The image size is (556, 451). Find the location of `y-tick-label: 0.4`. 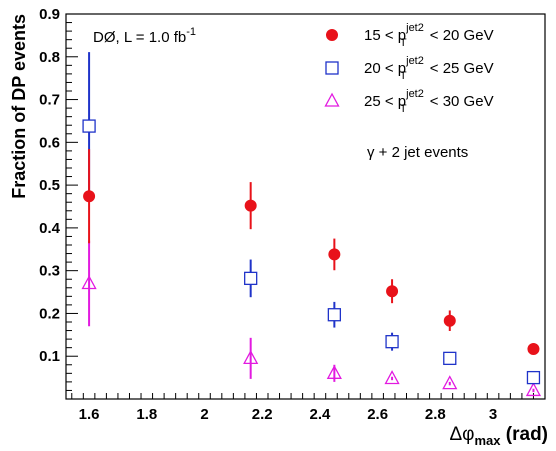

y-tick-label: 0.4 is located at coordinates (50, 228).